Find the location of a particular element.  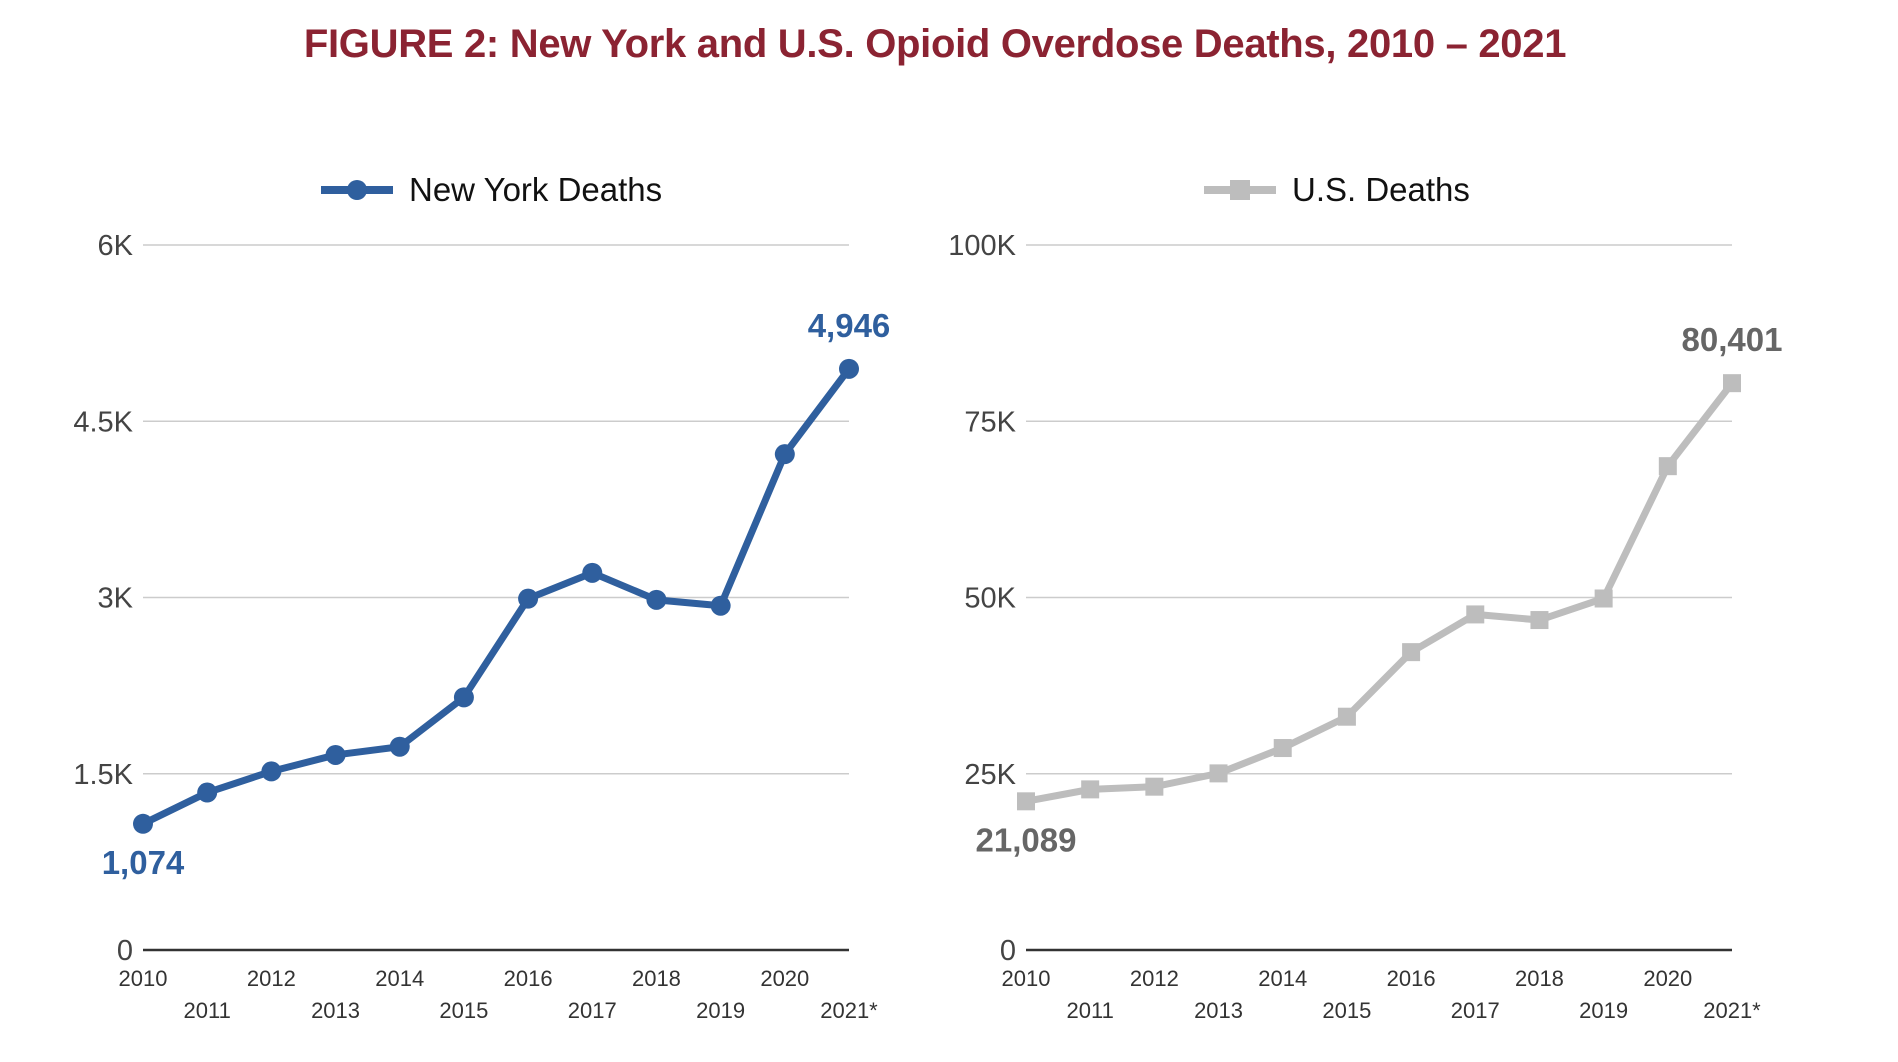

data-label: 21,089 is located at coordinates (1026, 839).